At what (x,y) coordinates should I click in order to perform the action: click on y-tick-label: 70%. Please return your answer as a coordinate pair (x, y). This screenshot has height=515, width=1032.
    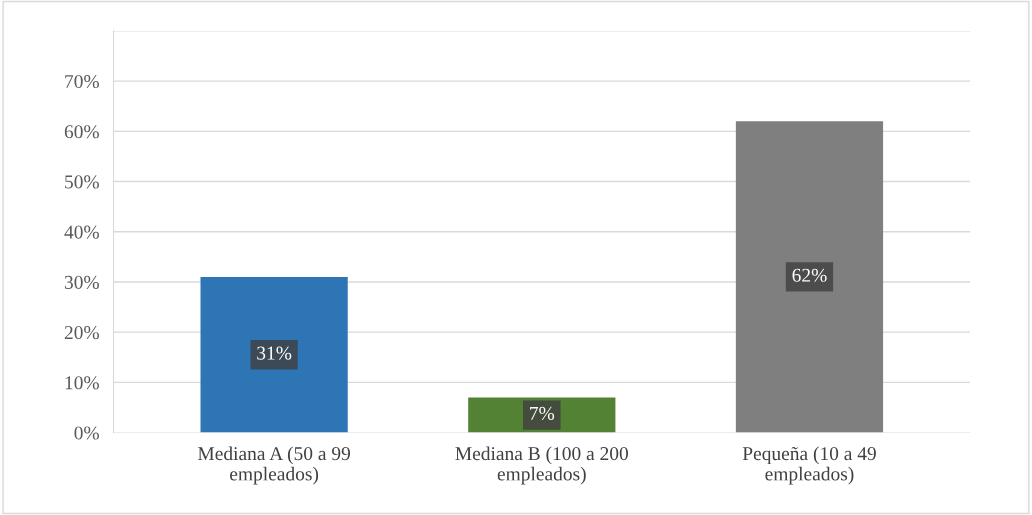
    Looking at the image, I should click on (82, 81).